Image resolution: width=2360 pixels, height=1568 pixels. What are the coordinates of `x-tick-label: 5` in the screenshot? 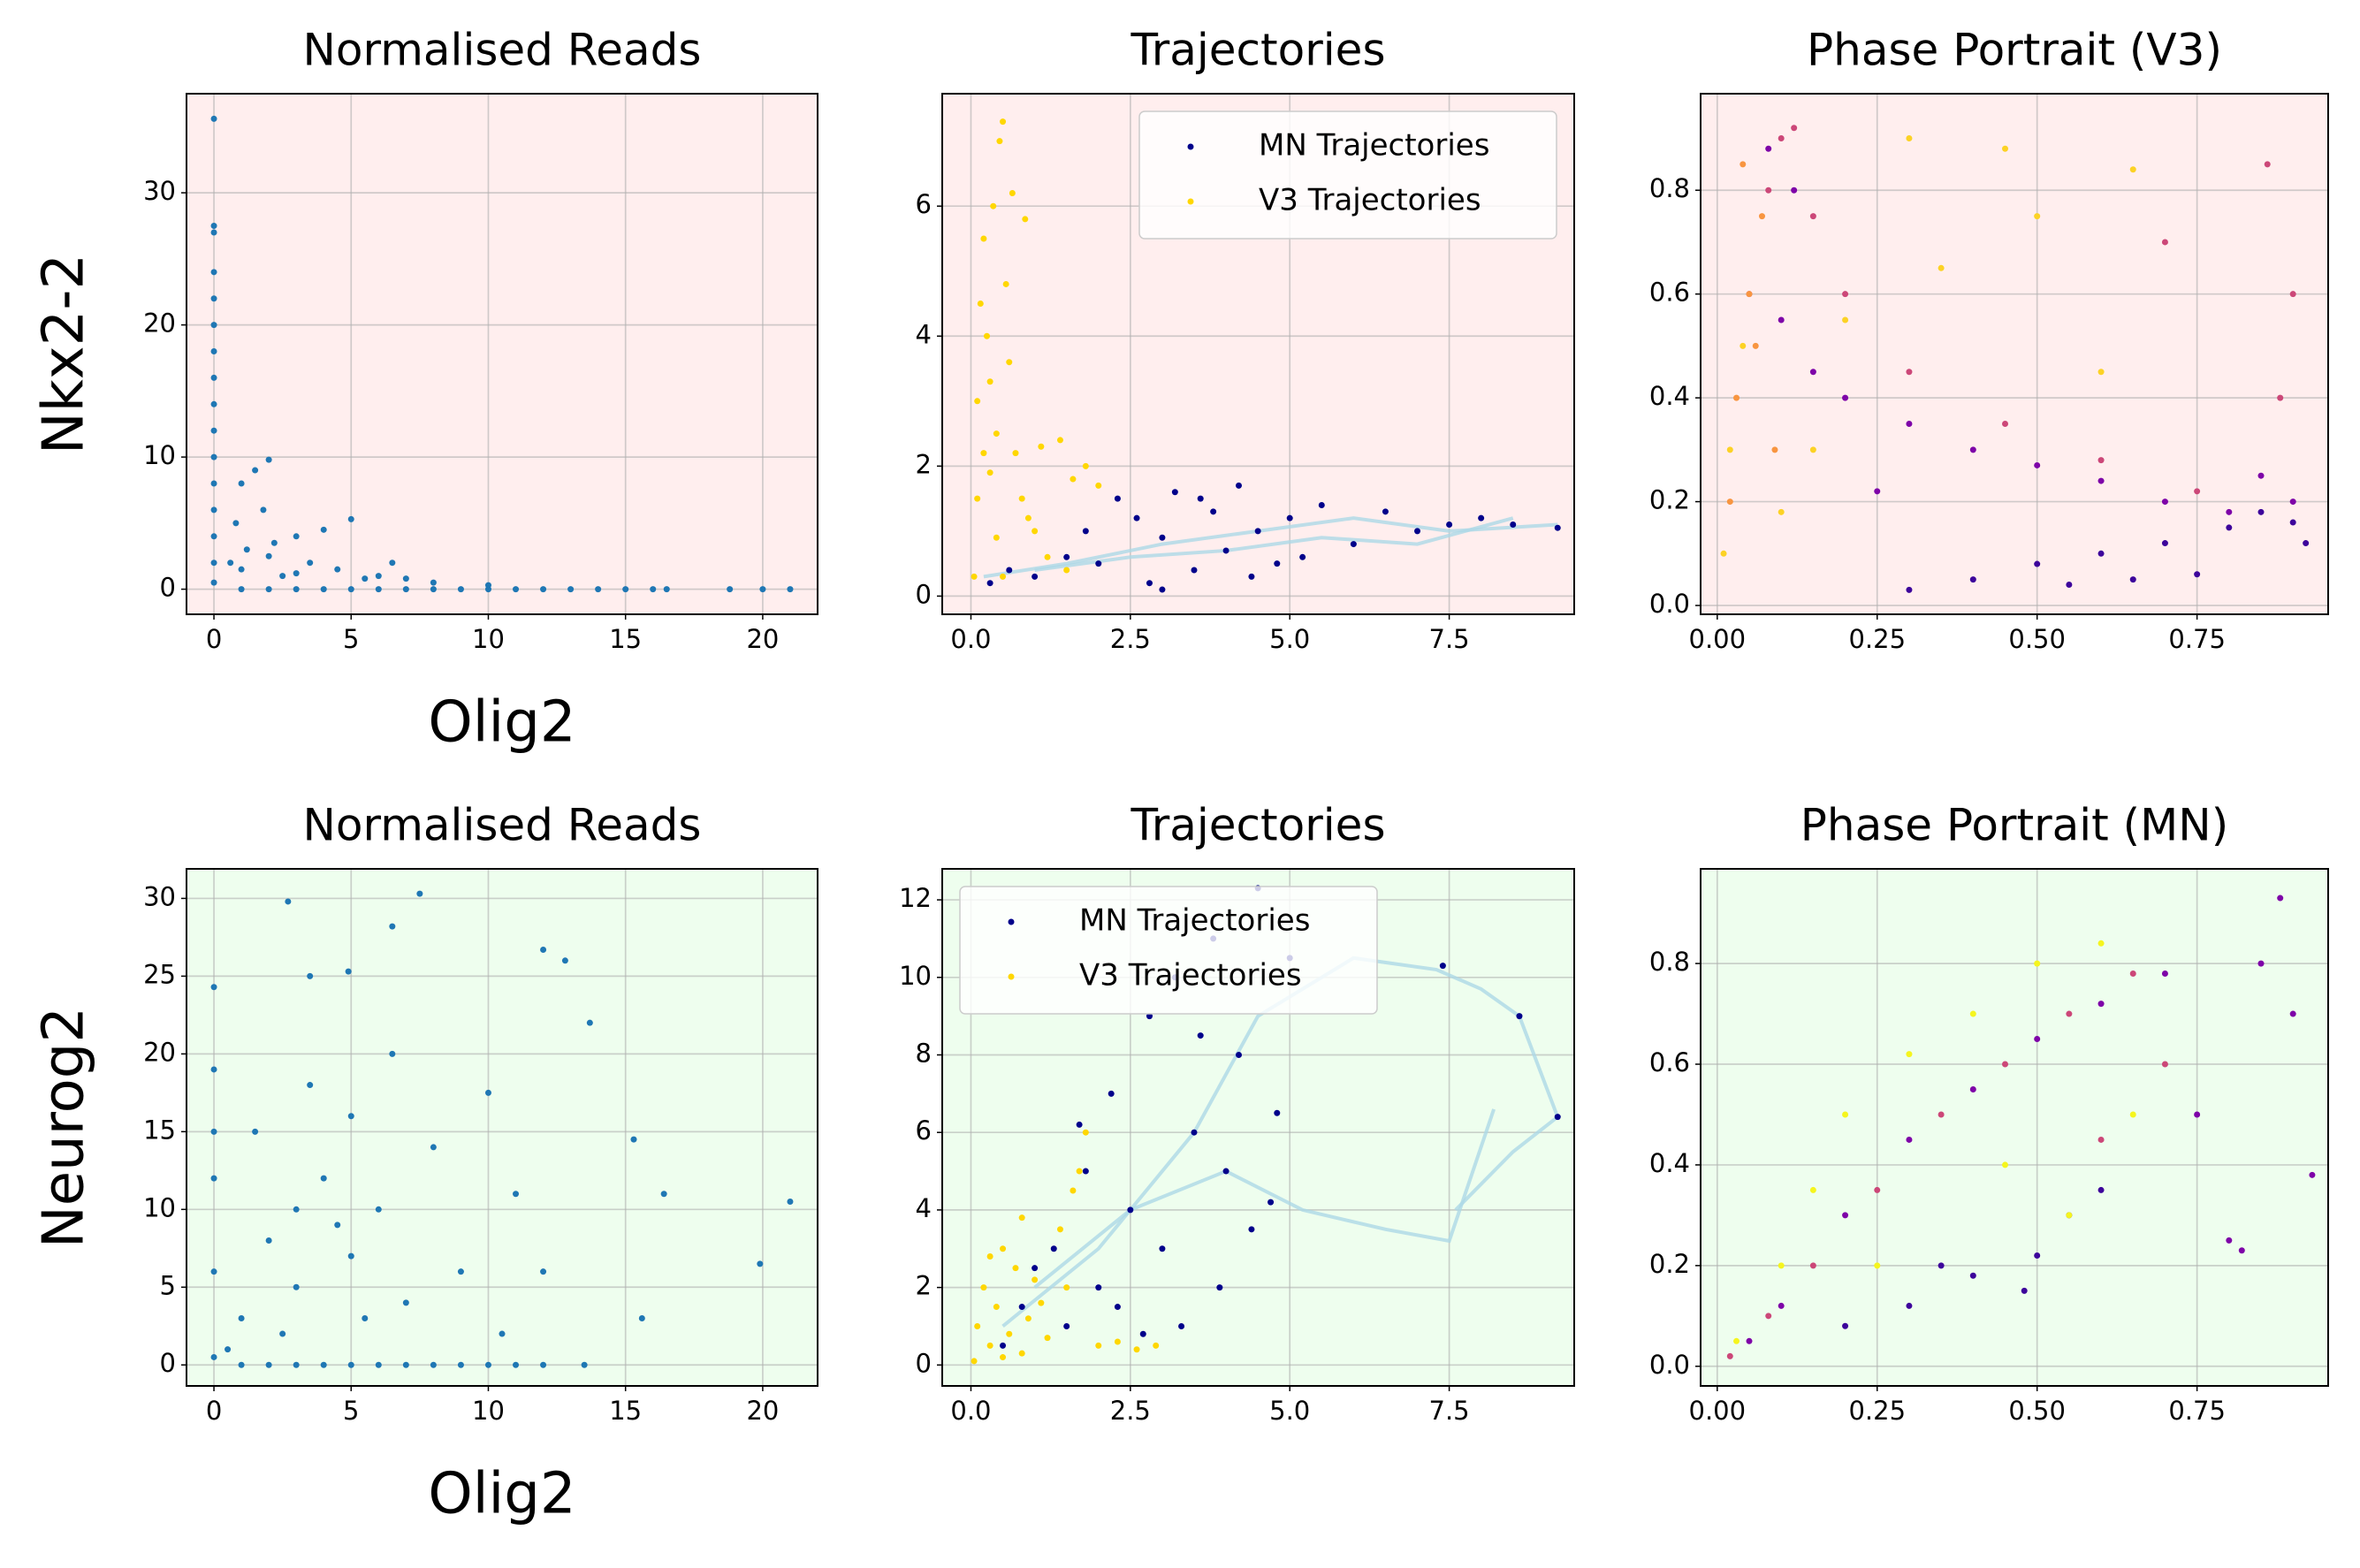 It's located at (351, 639).